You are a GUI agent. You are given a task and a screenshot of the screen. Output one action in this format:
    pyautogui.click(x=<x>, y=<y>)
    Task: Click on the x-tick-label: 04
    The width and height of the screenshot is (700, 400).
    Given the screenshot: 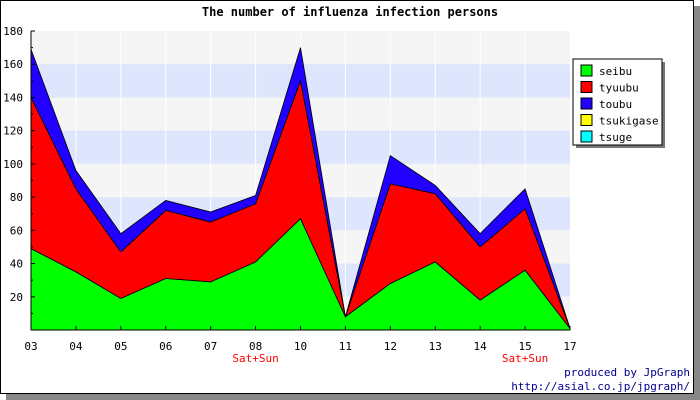 What is the action you would take?
    pyautogui.click(x=76, y=346)
    